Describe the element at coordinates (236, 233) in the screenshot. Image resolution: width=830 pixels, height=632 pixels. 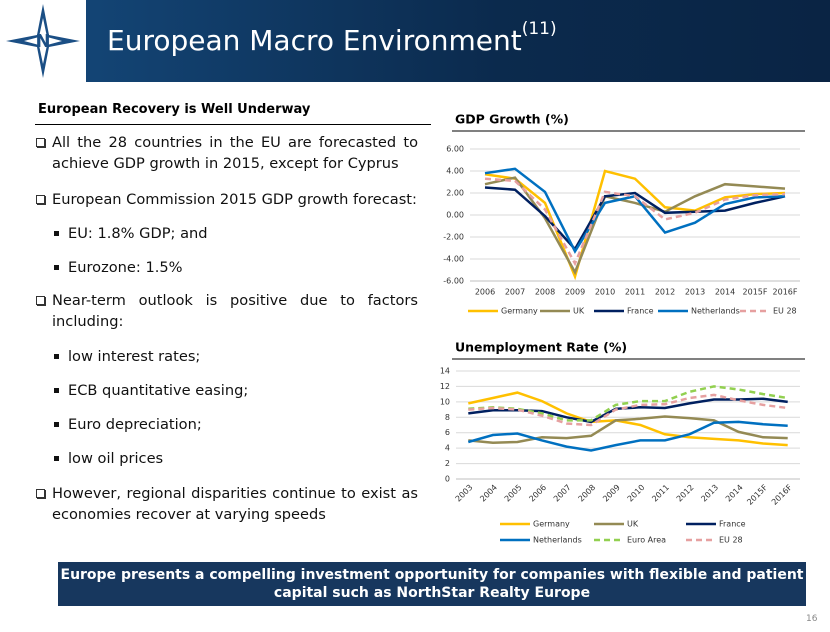
I see `bullet: EU: 1.8% GDP; and` at that location.